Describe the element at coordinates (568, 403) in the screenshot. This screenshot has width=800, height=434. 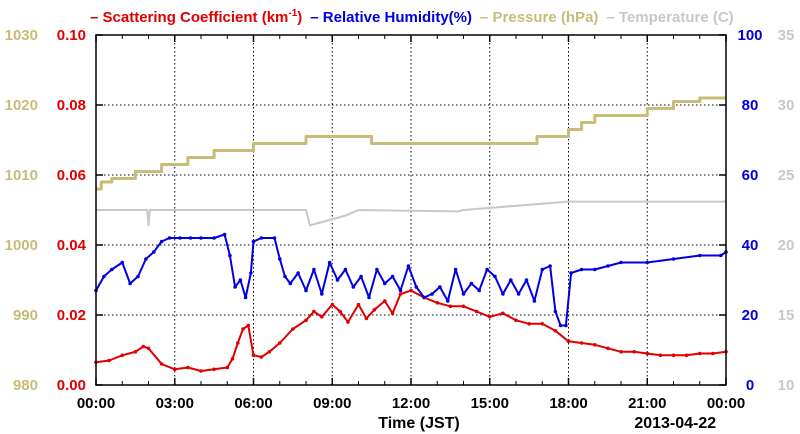
I see `x-tick-label: 18:00` at that location.